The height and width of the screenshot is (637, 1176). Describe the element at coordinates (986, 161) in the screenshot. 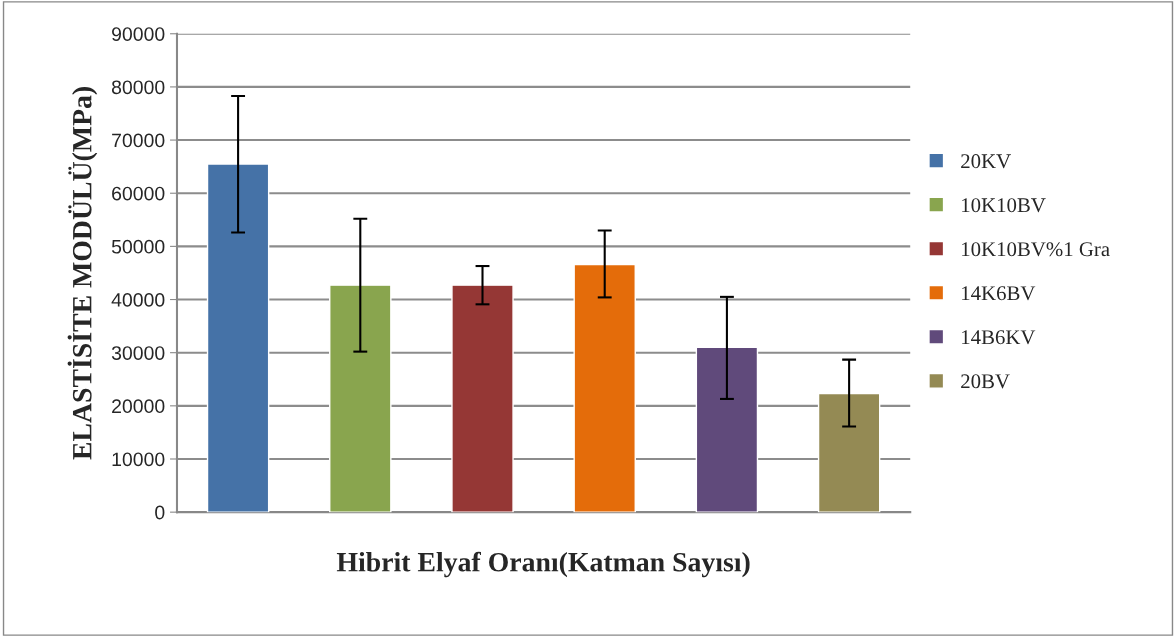

I see `legend-label: 20KV` at that location.